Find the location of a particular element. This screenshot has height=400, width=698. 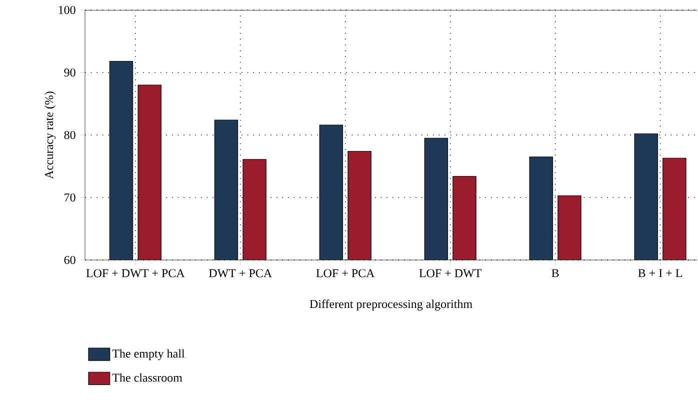

legend-label: The empty hall is located at coordinates (148, 354).